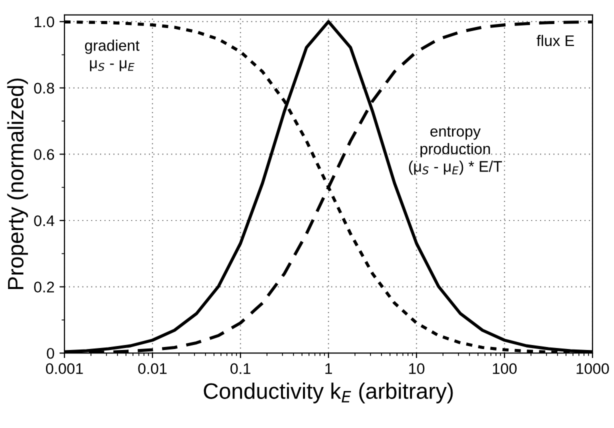 Image resolution: width=614 pixels, height=428 pixels. Describe the element at coordinates (44, 287) in the screenshot. I see `y-tick-label: 0.2` at that location.